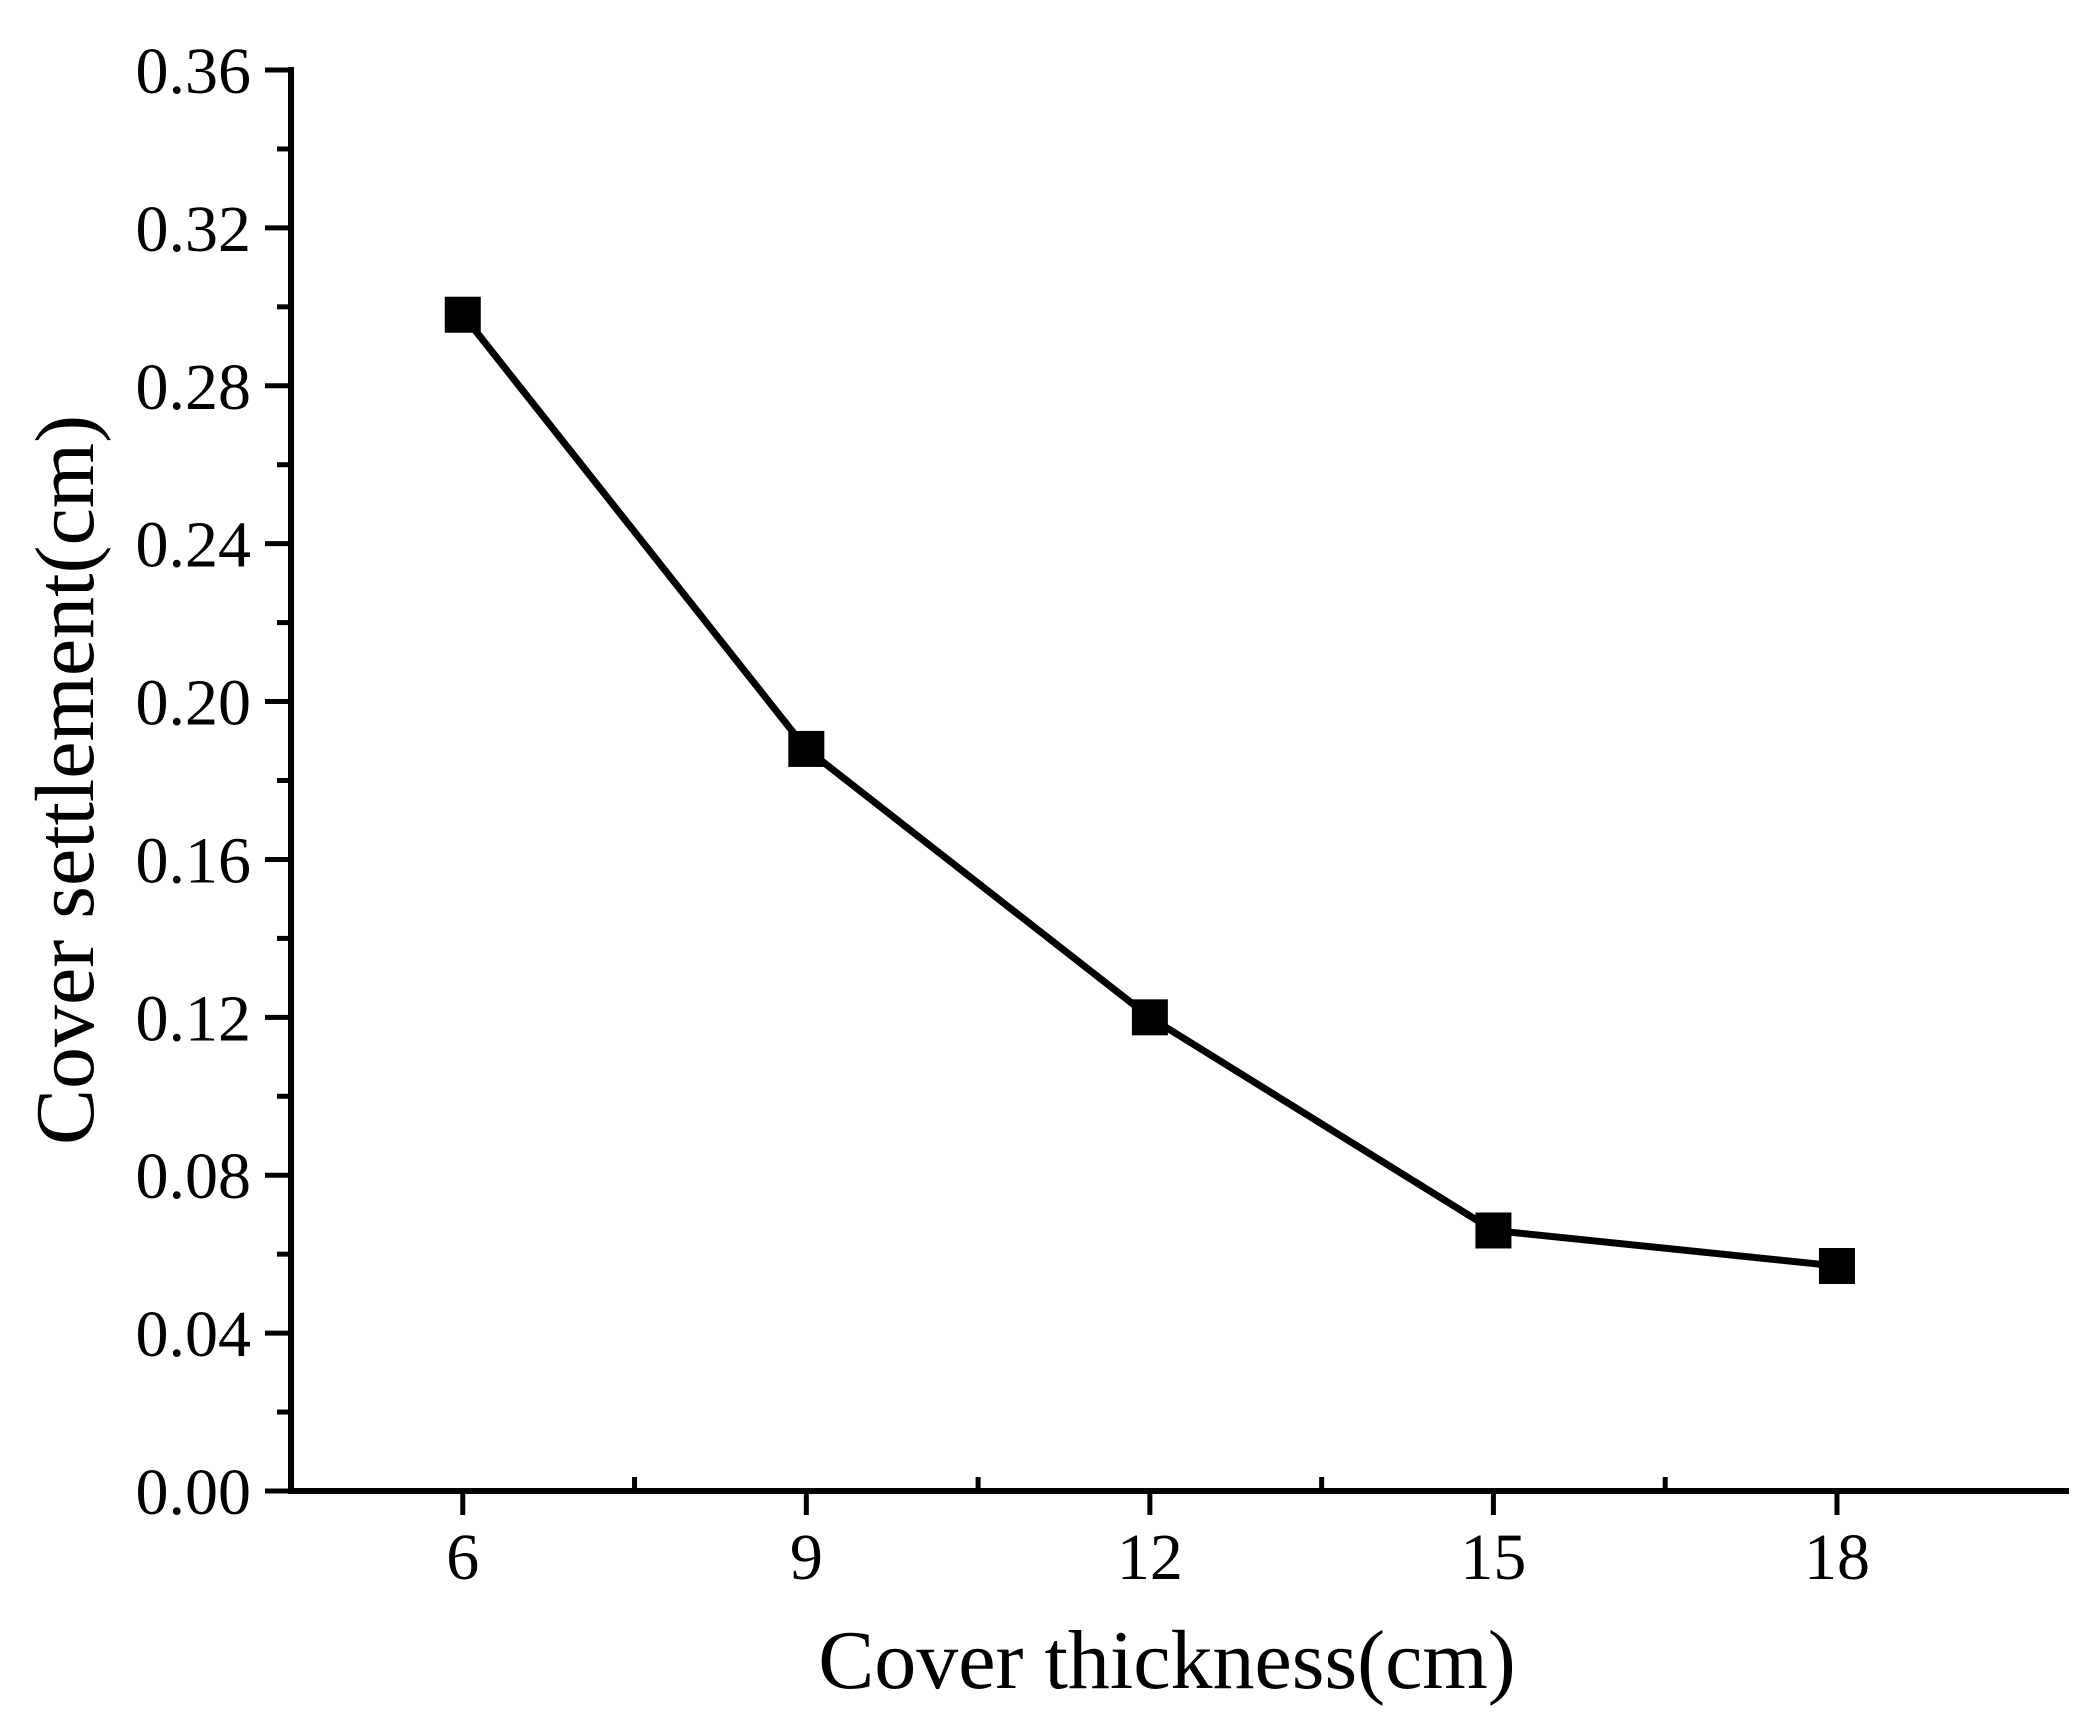 The width and height of the screenshot is (2092, 1721). What do you see at coordinates (1166, 1660) in the screenshot?
I see `x-axis-title: Cover thickness(cm)` at bounding box center [1166, 1660].